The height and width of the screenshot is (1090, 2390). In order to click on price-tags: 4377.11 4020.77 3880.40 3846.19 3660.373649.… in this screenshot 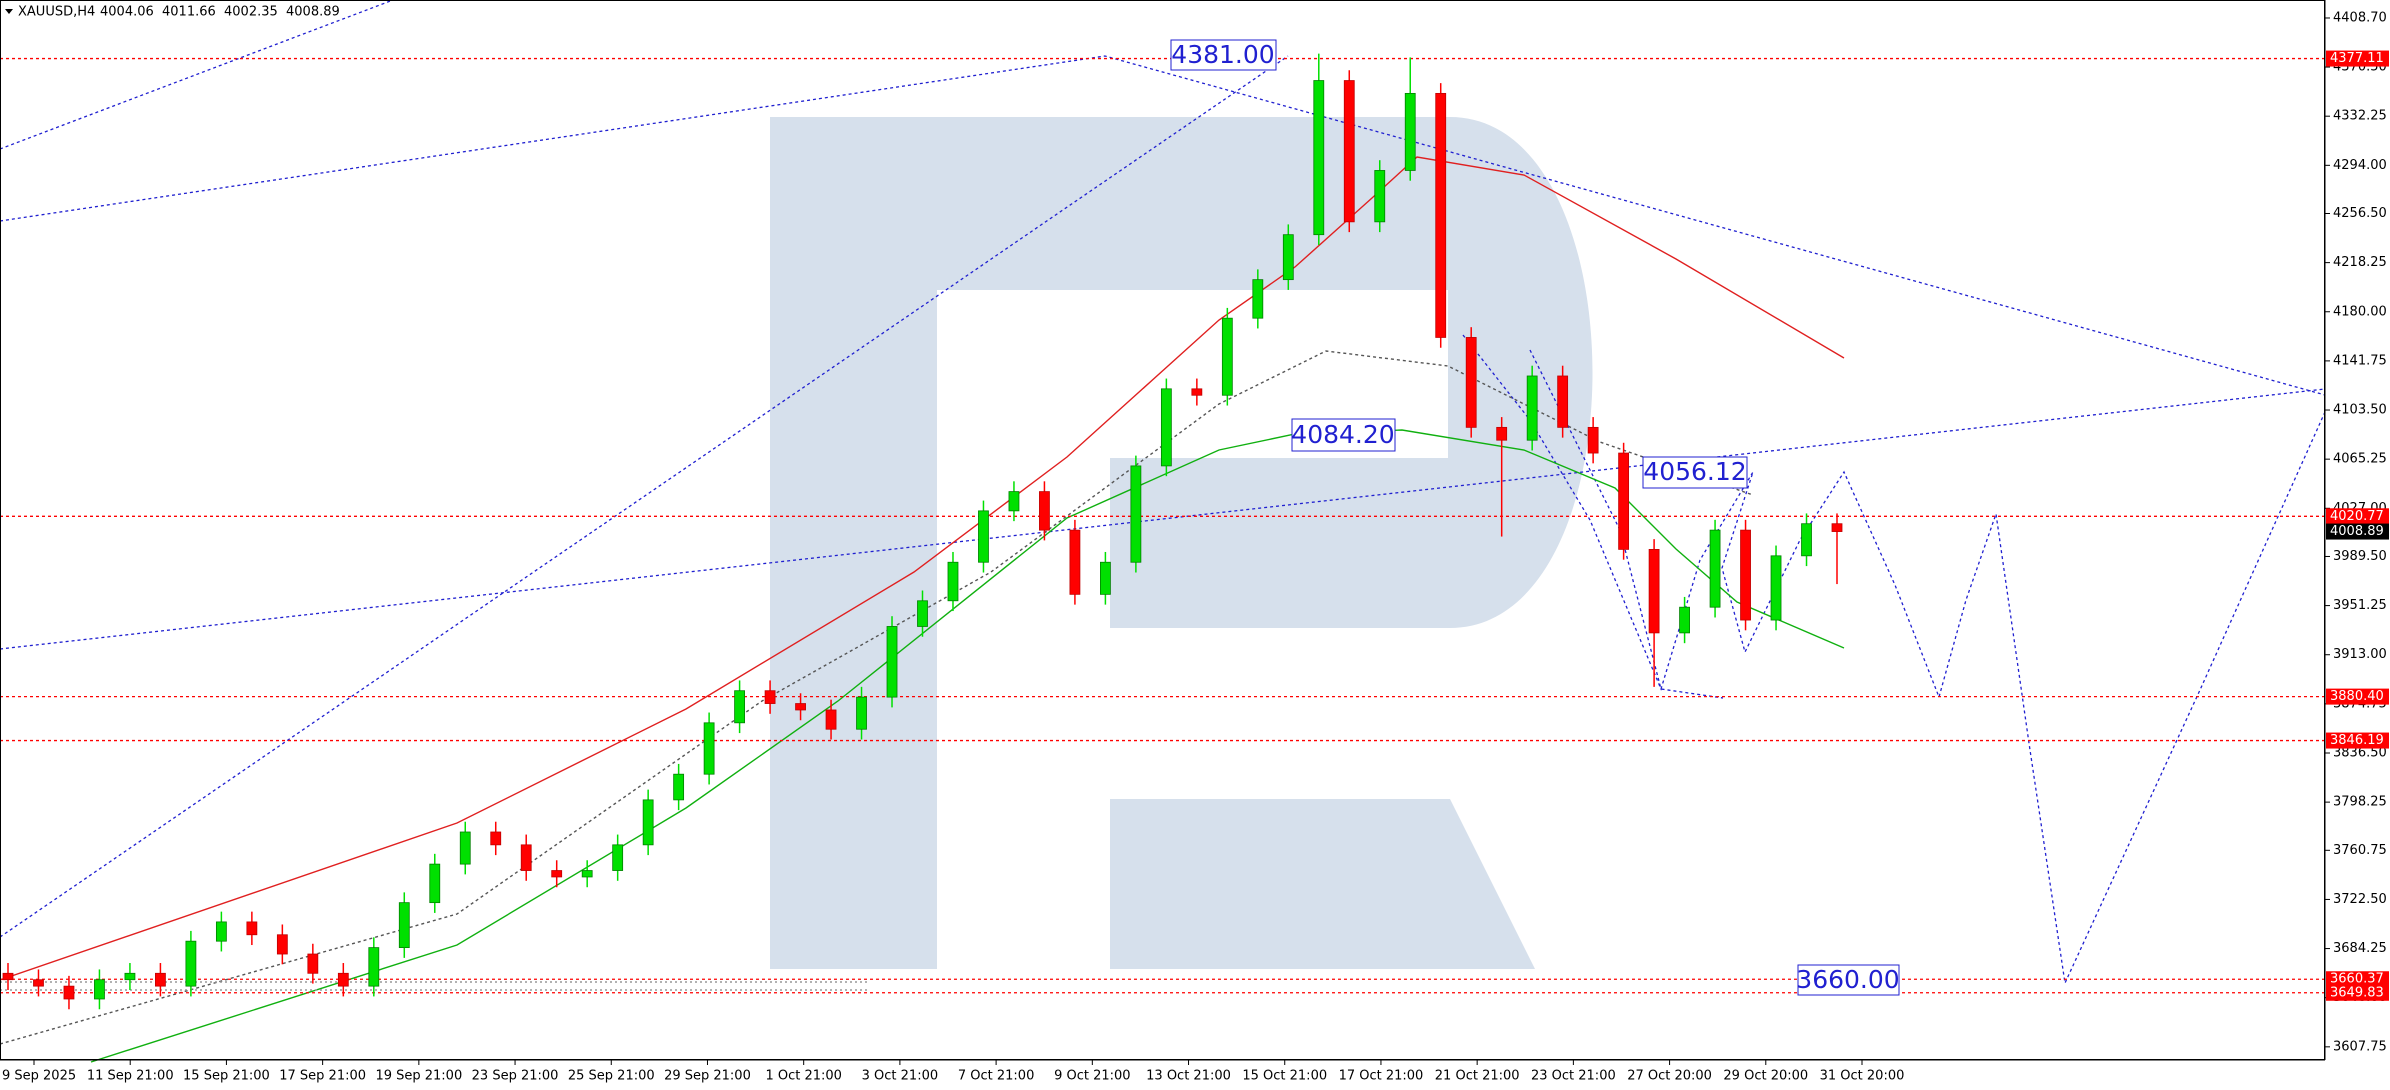, I will do `click(2357, 525)`.